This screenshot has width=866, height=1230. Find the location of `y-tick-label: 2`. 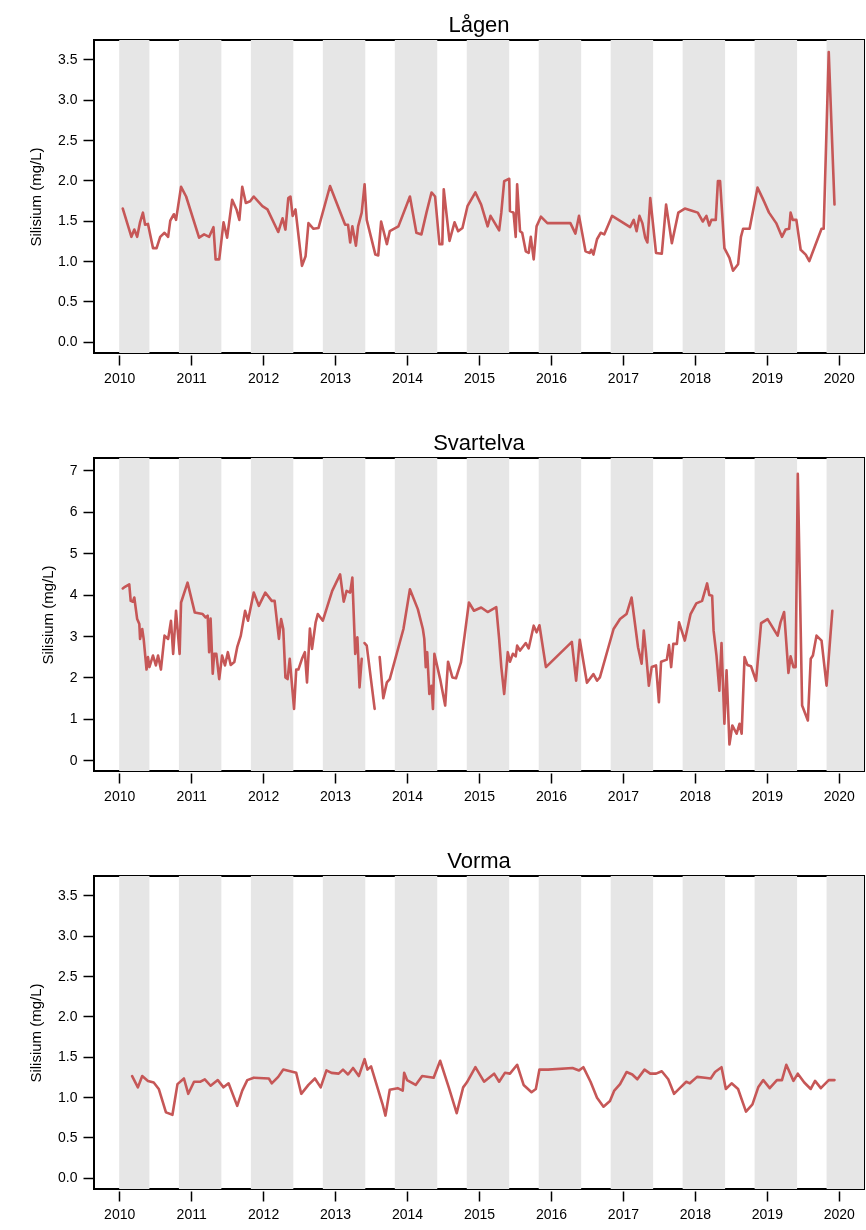

y-tick-label: 2 is located at coordinates (73, 676).